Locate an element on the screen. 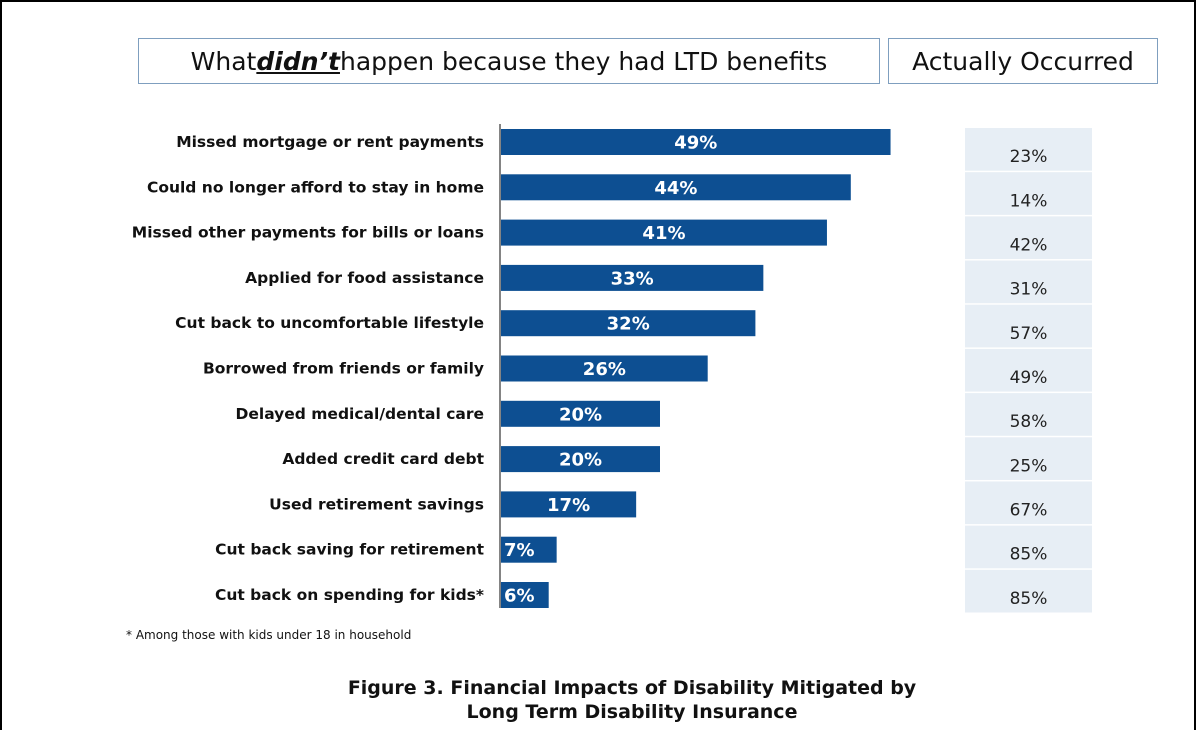 Image resolution: width=1196 pixels, height=730 pixels. category-label: Added credit card debt is located at coordinates (383, 459).